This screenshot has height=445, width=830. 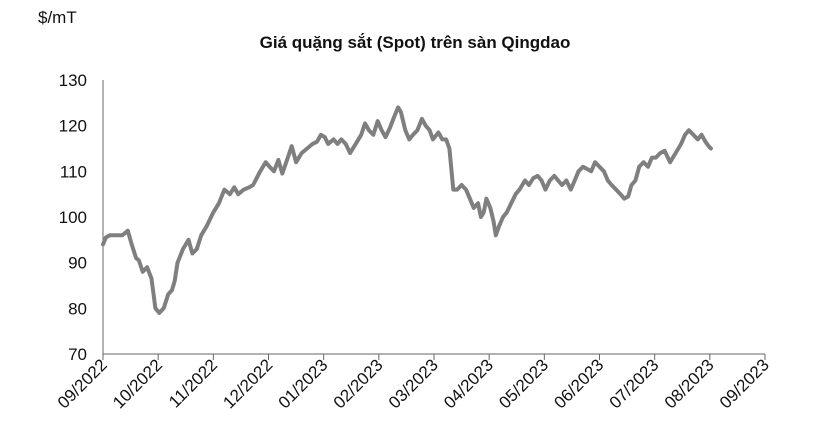 What do you see at coordinates (137, 383) in the screenshot?
I see `x-tick-label: 10/2022` at bounding box center [137, 383].